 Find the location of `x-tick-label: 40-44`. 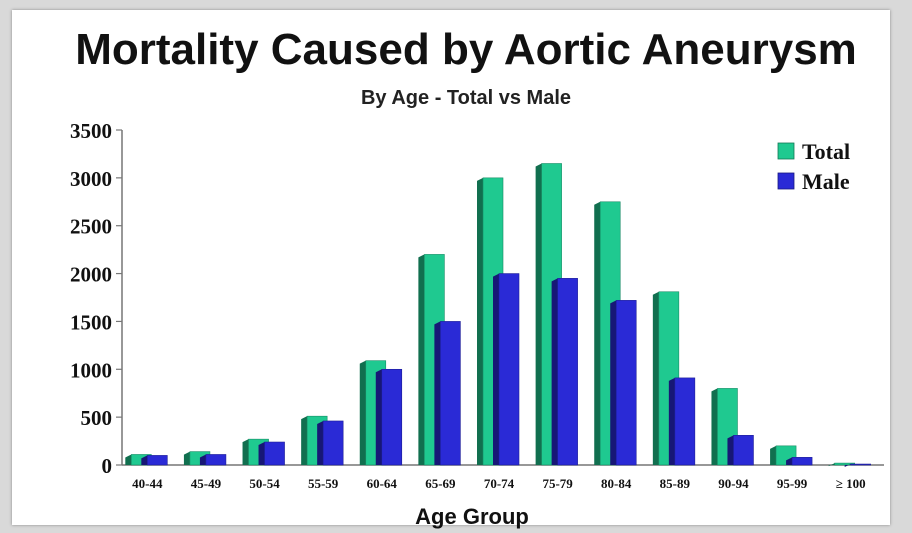

x-tick-label: 40-44 is located at coordinates (147, 483).